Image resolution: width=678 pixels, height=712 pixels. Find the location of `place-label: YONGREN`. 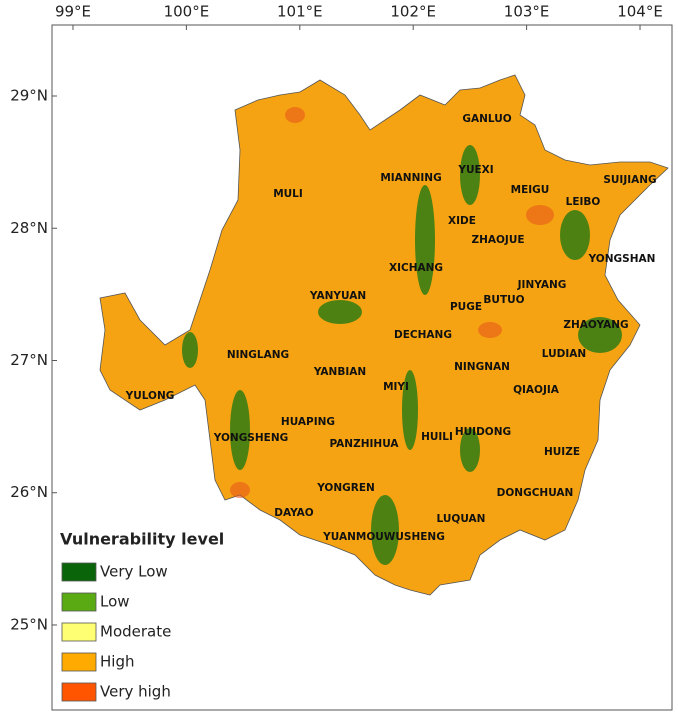

place-label: YONGREN is located at coordinates (345, 488).